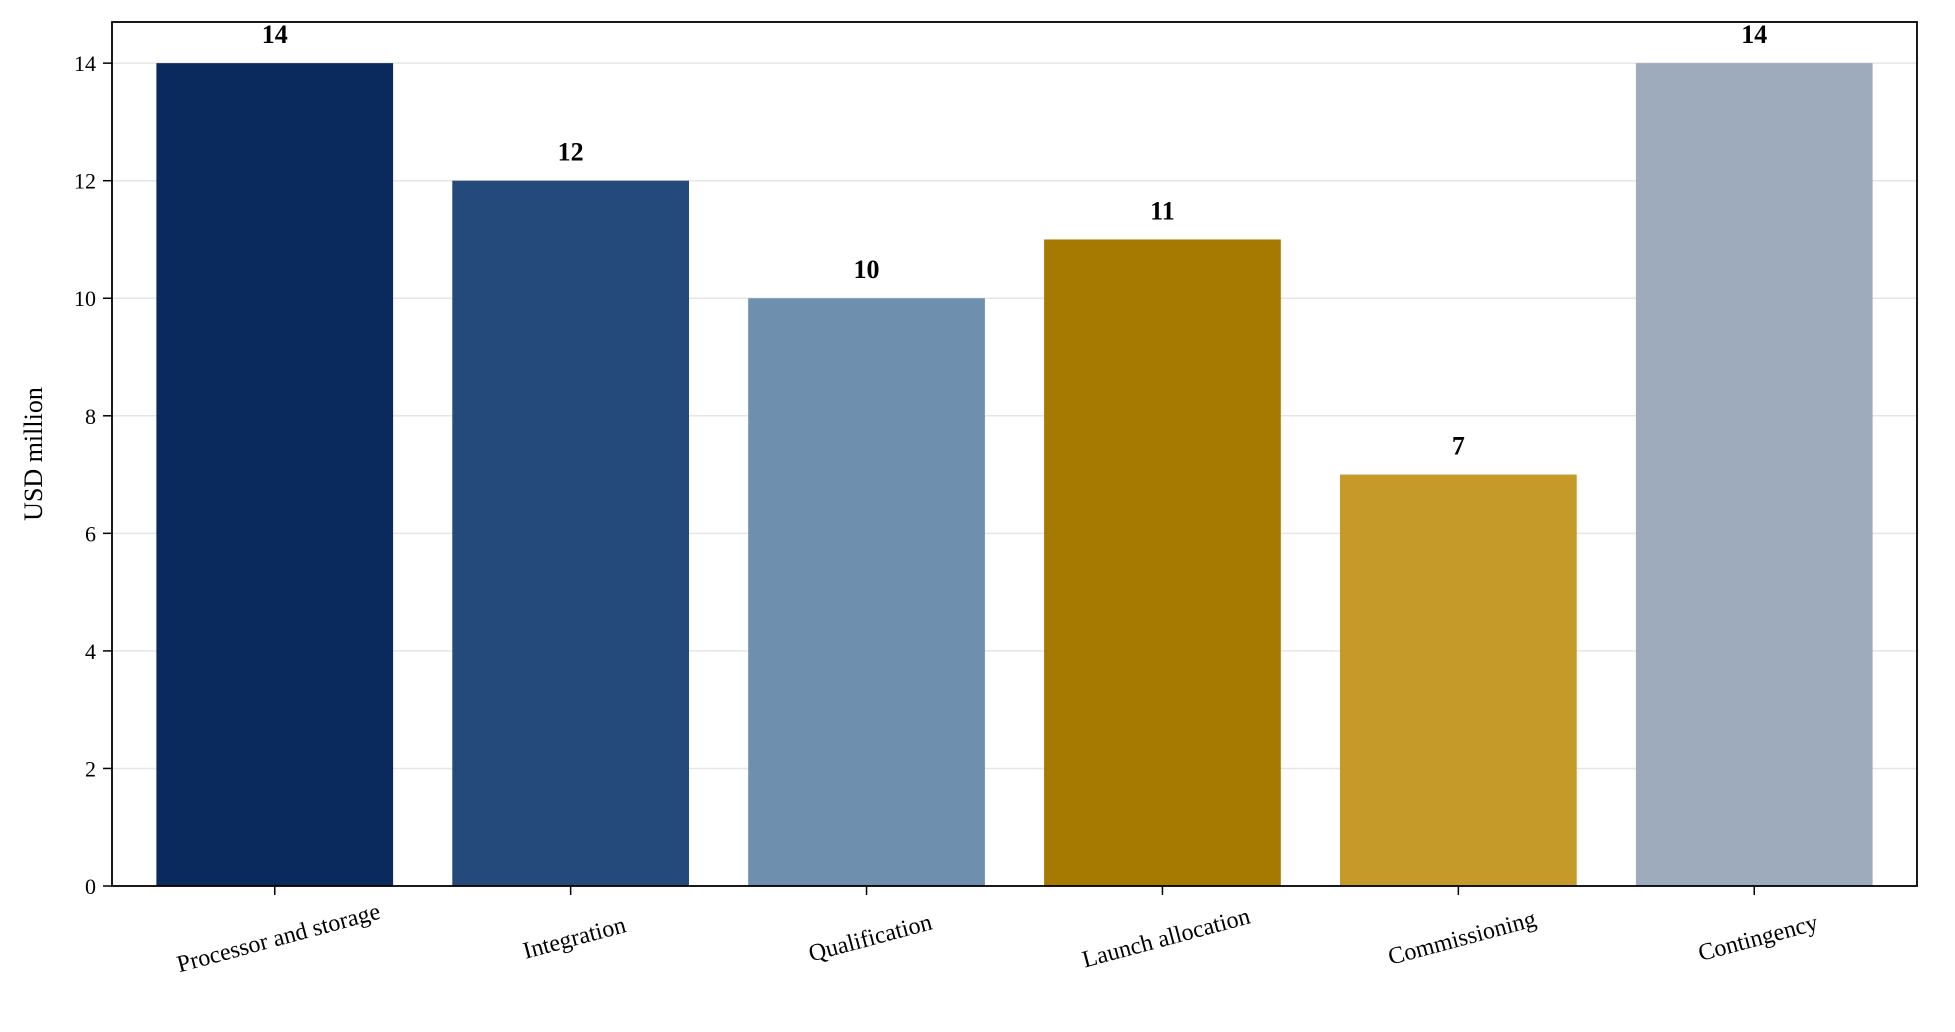  I want to click on data-label: 7, so click(1458, 446).